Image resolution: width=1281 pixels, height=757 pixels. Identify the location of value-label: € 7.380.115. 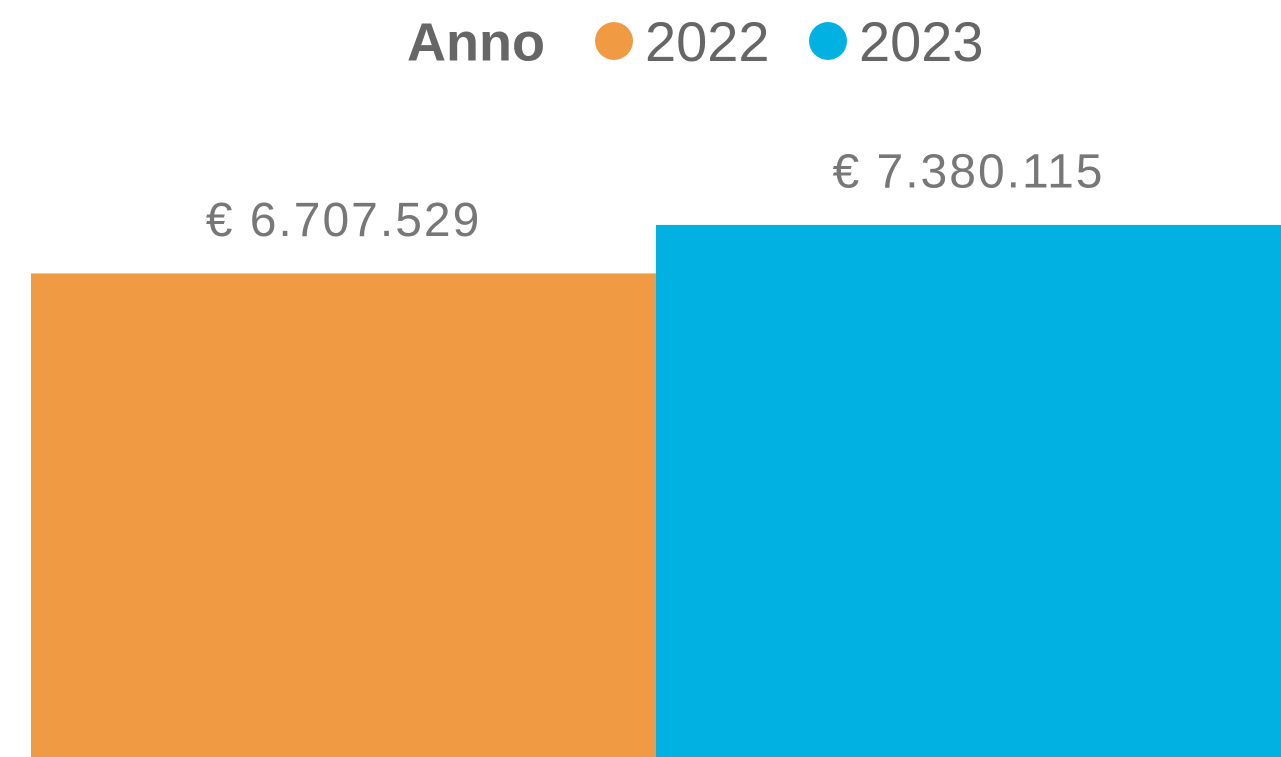
(968, 172).